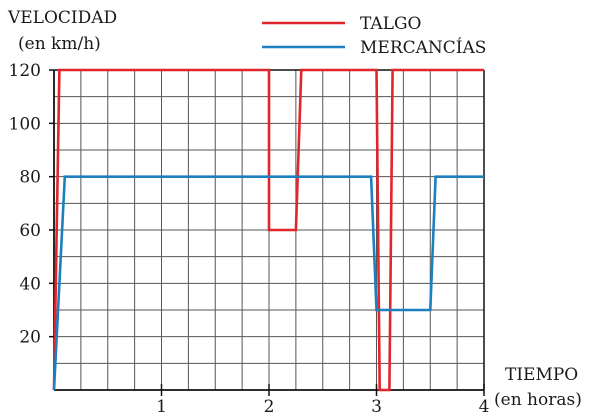 The width and height of the screenshot is (589, 417). Describe the element at coordinates (25, 71) in the screenshot. I see `y-tick-label: 120` at that location.